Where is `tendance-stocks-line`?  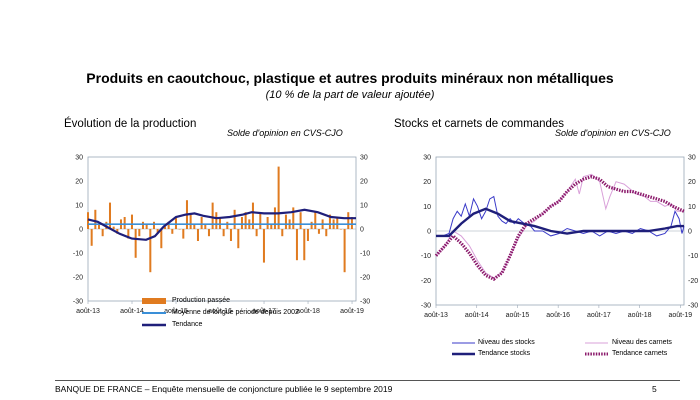
tendance-stocks-line is located at coordinates (560, 222).